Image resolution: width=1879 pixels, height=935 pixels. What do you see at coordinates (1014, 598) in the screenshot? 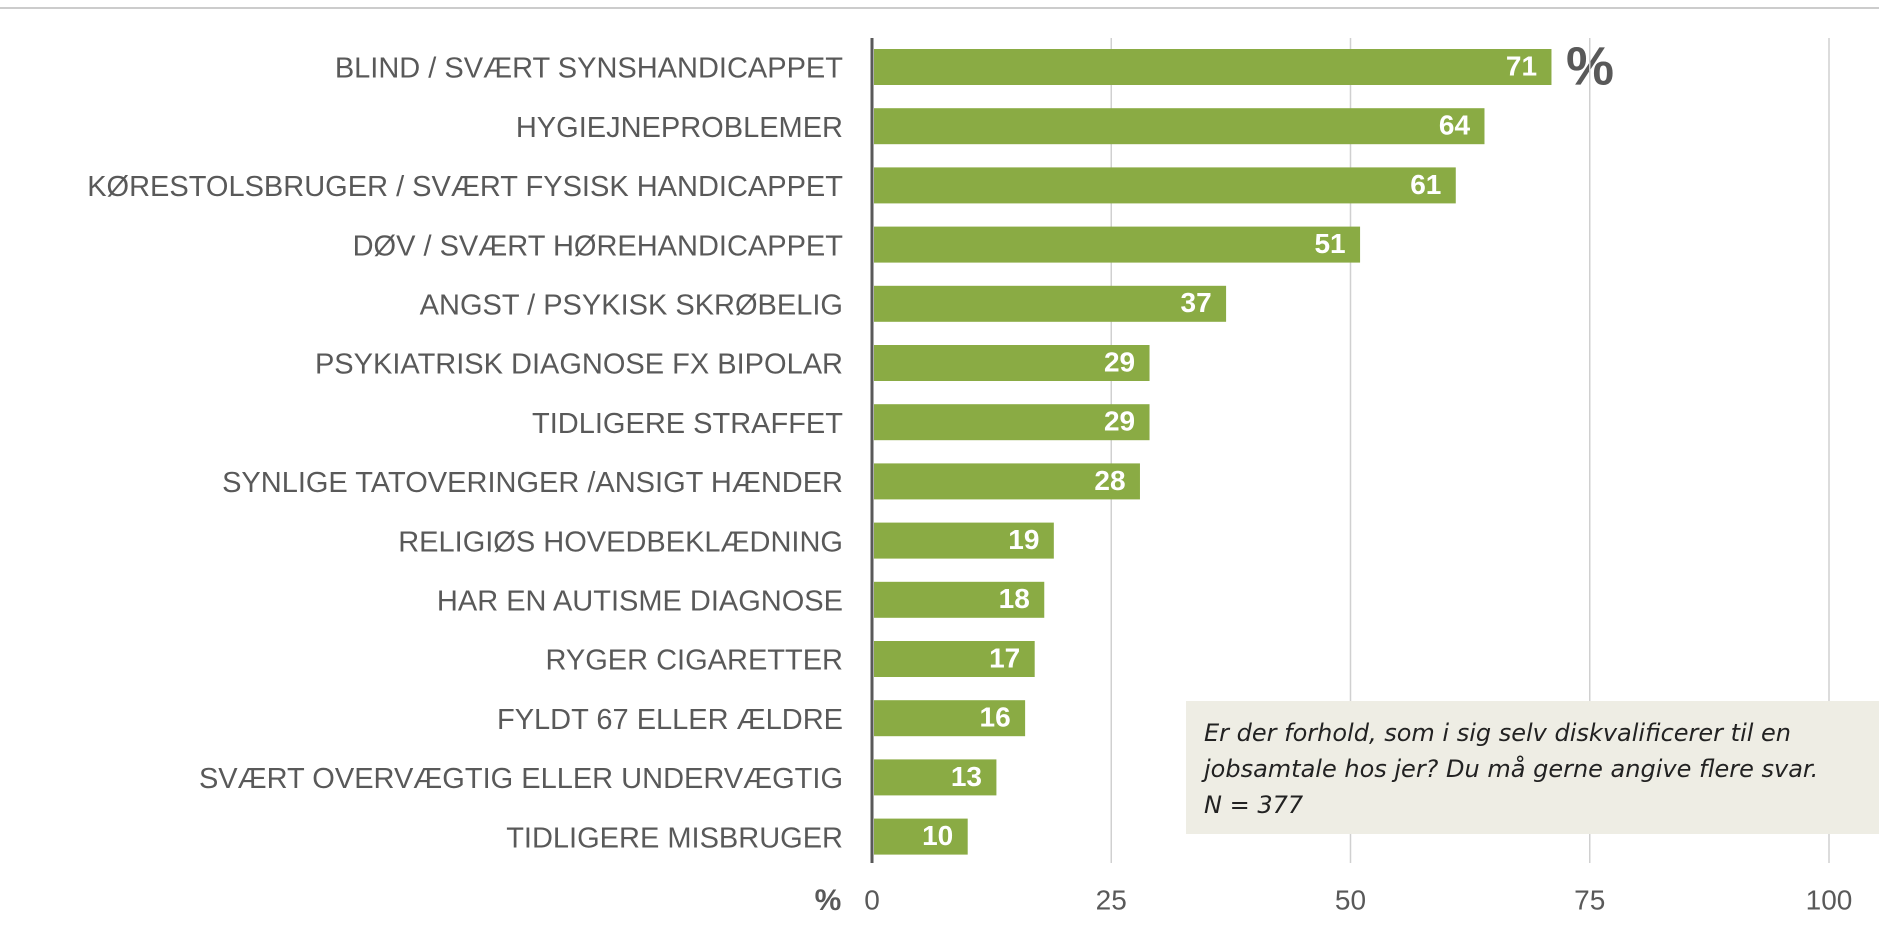
I see `value-label: 18` at bounding box center [1014, 598].